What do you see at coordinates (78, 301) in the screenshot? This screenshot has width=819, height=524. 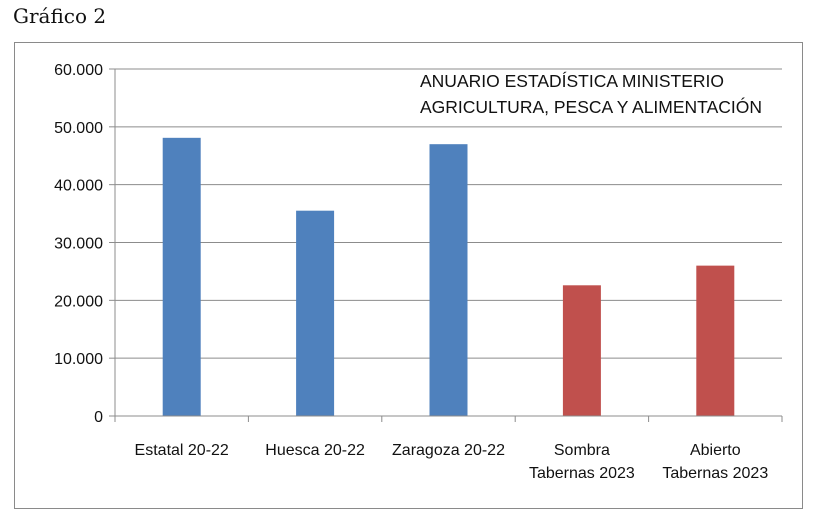 I see `y-tick-label: 20.000` at bounding box center [78, 301].